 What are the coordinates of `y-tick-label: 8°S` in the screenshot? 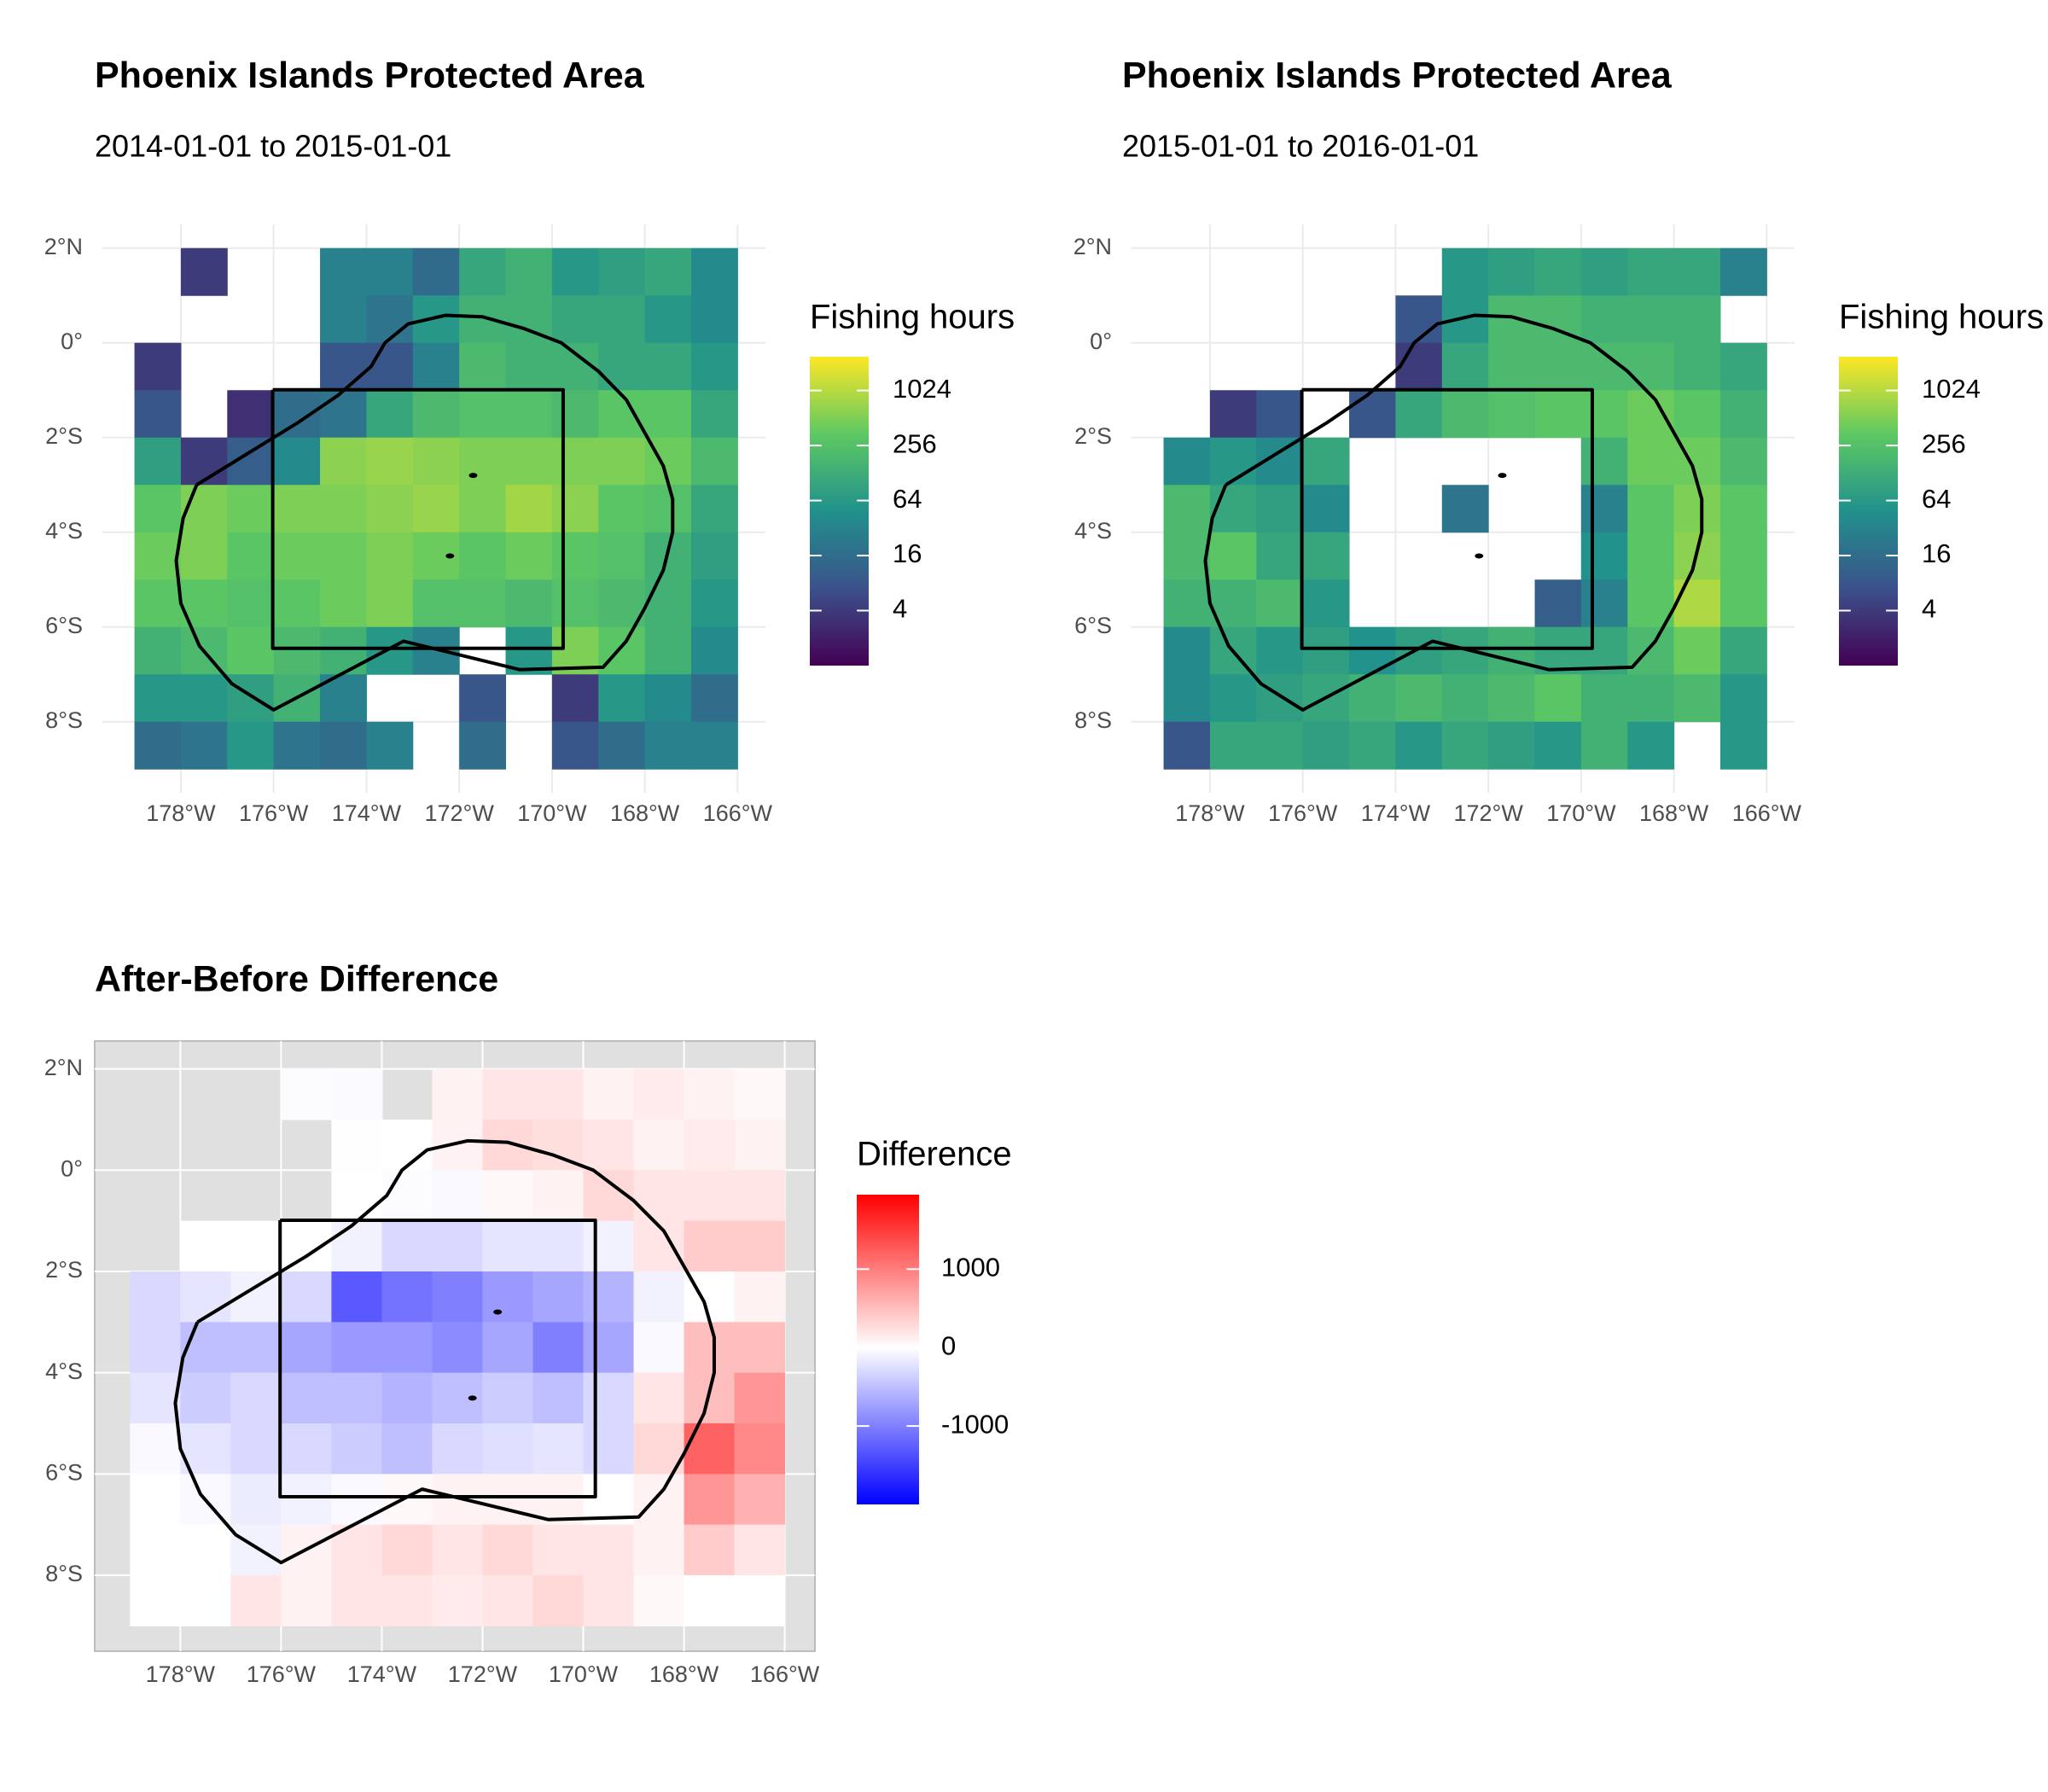 It's located at (64, 720).